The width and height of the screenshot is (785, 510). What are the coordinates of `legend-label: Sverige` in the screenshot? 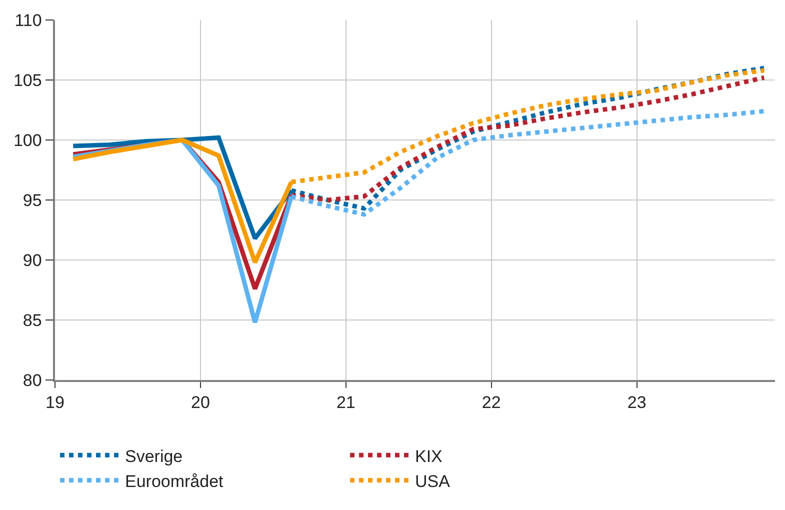 It's located at (154, 456).